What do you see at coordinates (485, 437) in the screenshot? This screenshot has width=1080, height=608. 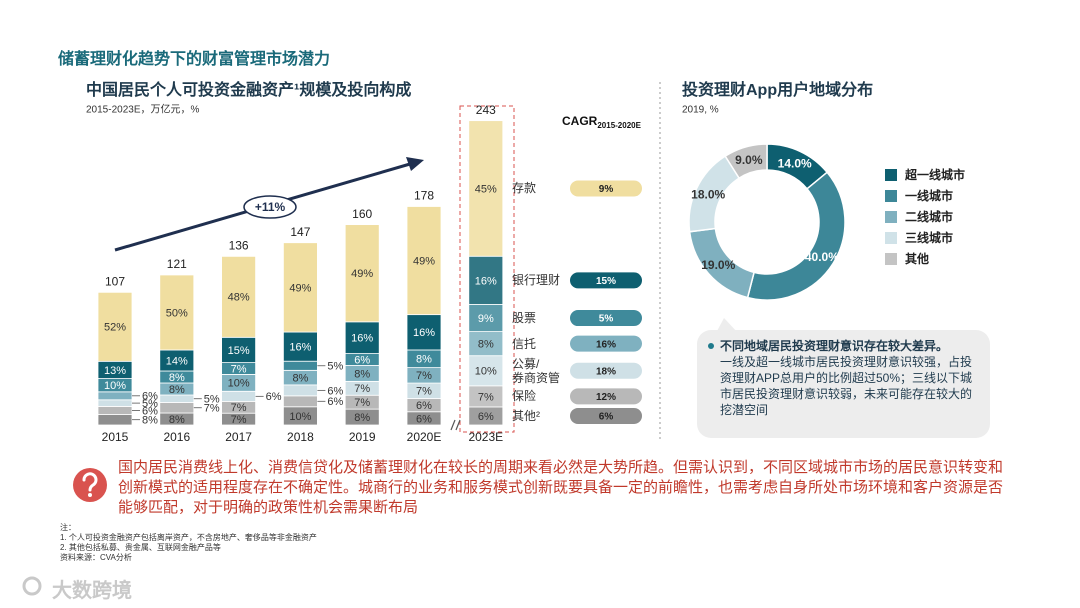 I see `x-tick-label: 2023E` at bounding box center [485, 437].